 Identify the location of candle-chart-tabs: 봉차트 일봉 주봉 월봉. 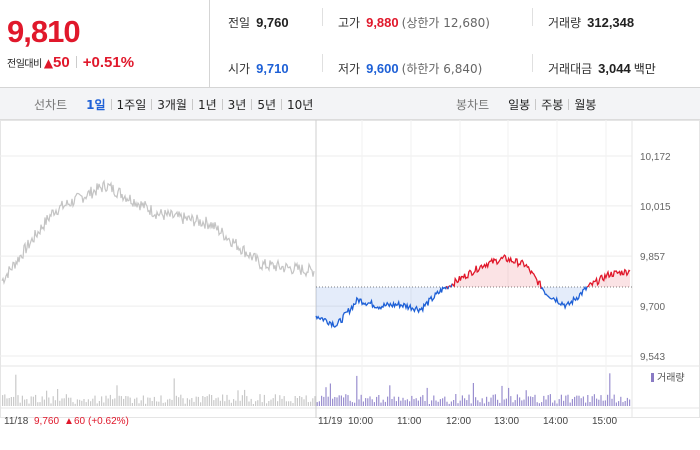
(528, 104).